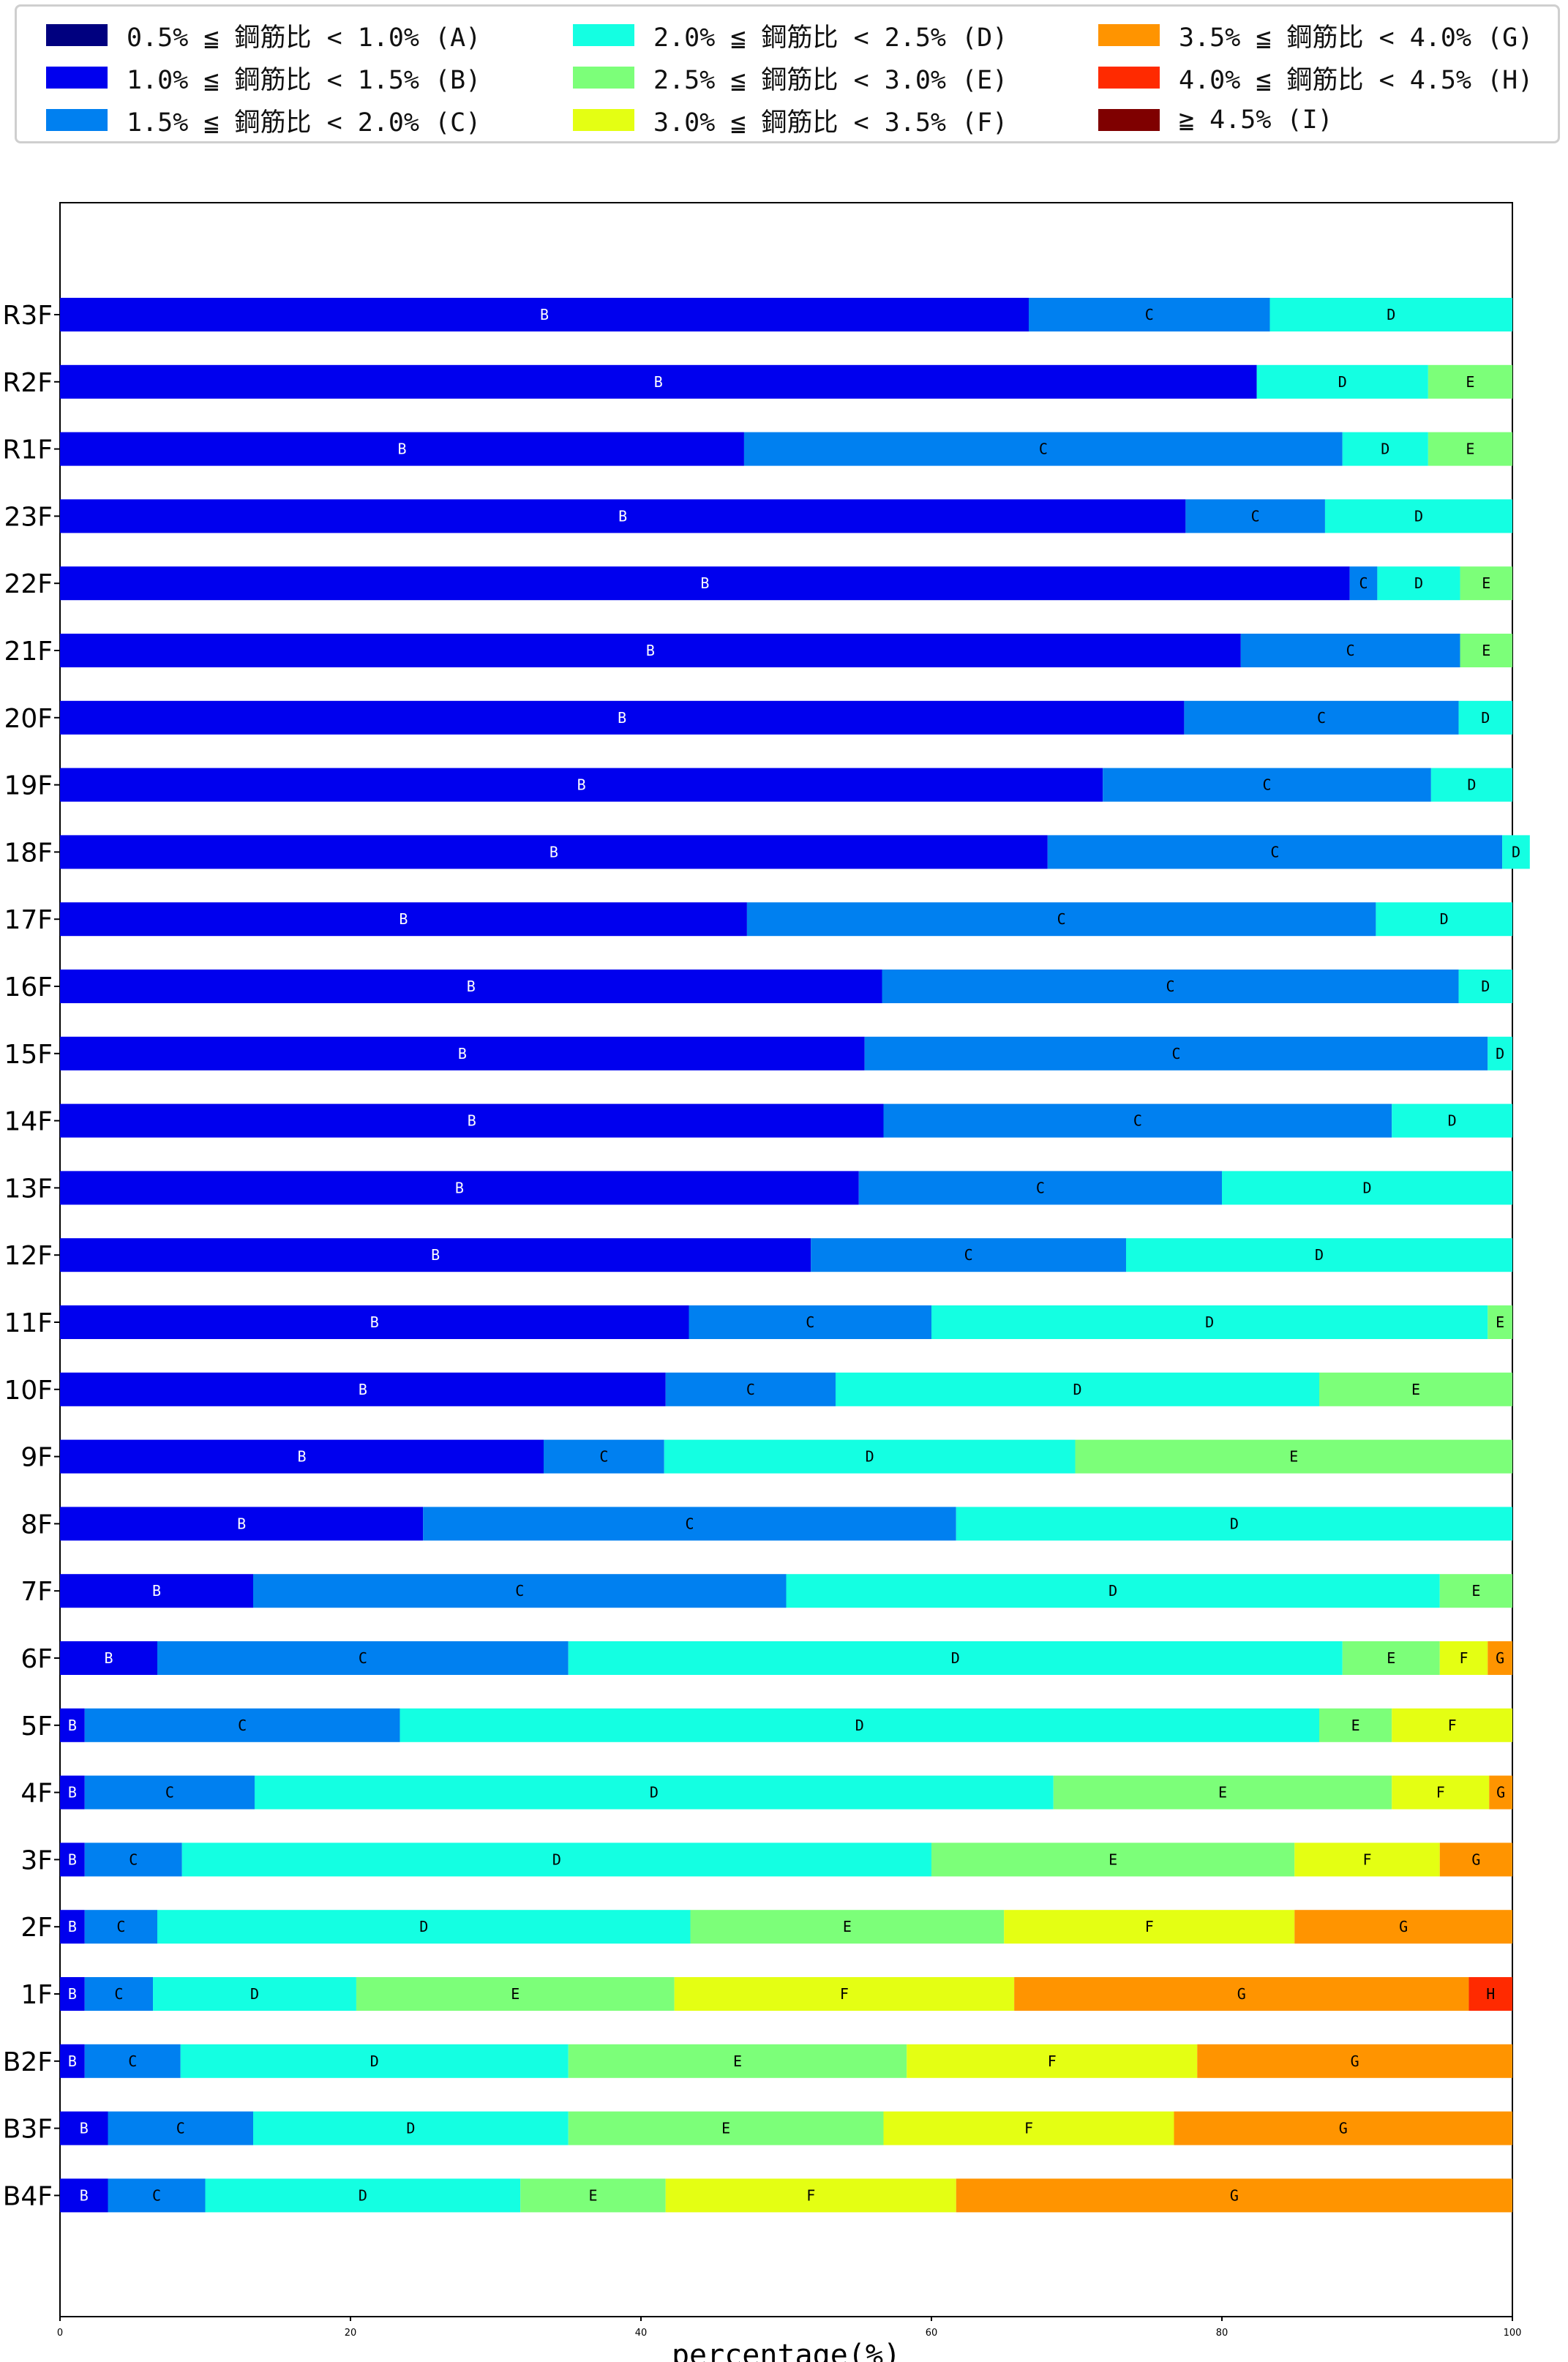 This screenshot has width=1568, height=2362. What do you see at coordinates (830, 38) in the screenshot?
I see `legend-label: 2.0% ≦ 鋼筋比 < 2.5% (D)` at bounding box center [830, 38].